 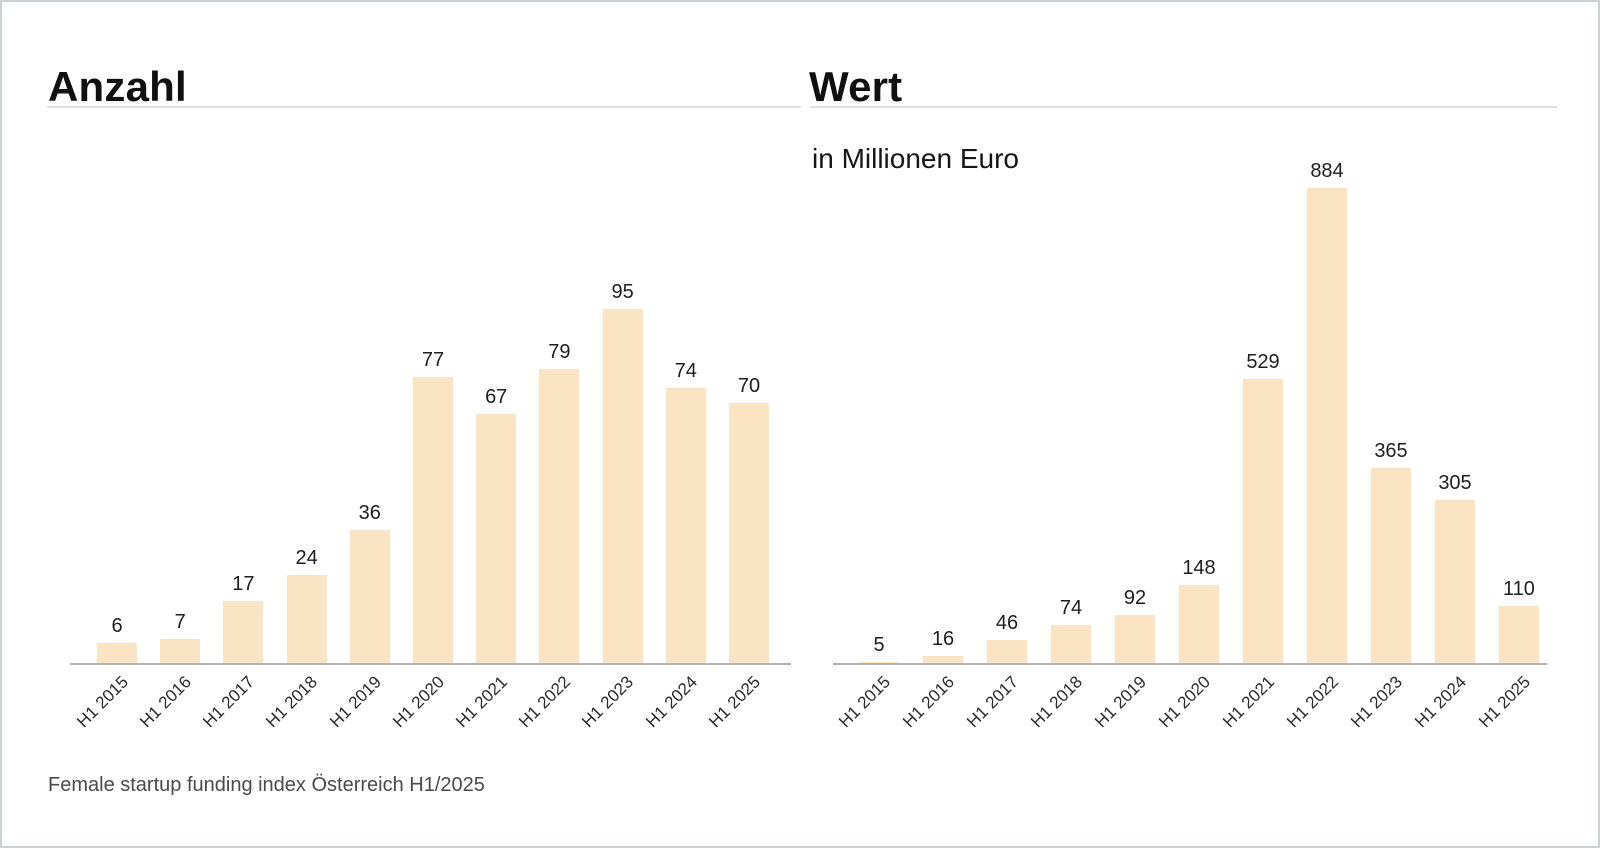 I want to click on chart-subtitle-wert: in Millionen Euro, so click(x=915, y=158).